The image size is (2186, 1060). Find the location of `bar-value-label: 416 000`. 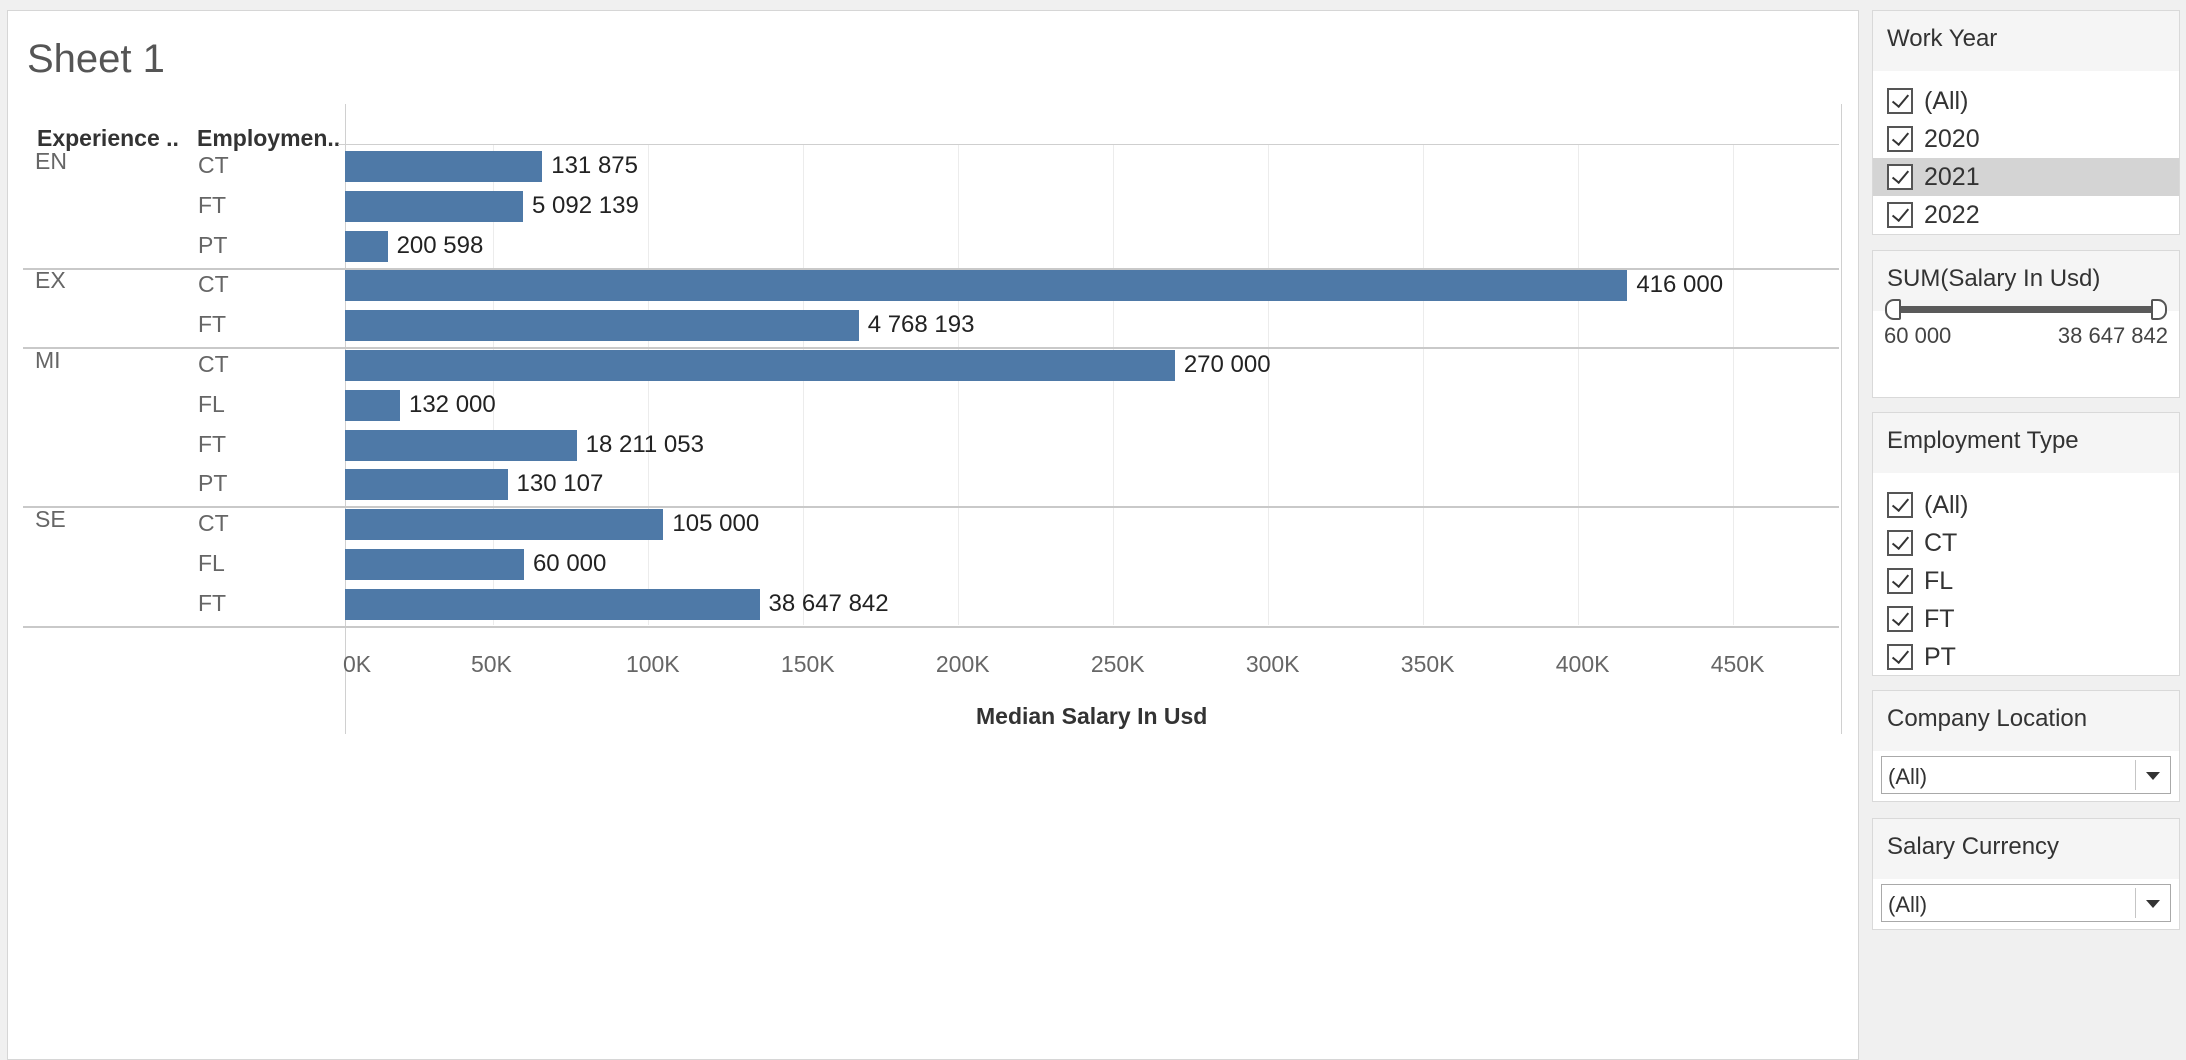

bar-value-label: 416 000 is located at coordinates (1680, 285).